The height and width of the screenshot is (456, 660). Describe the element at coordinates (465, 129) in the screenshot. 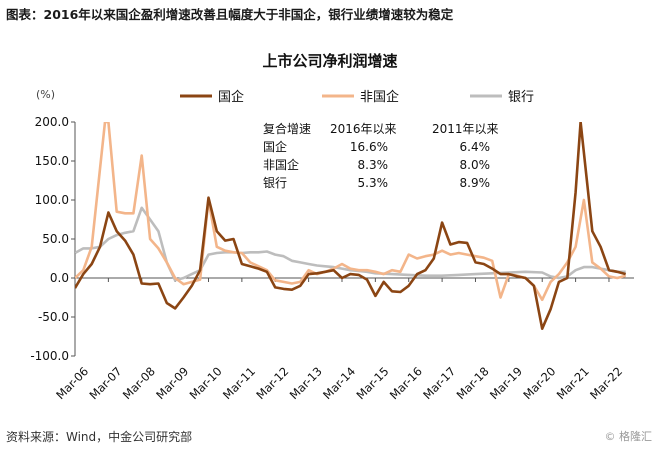

I see `table-header: 2011年以来` at that location.